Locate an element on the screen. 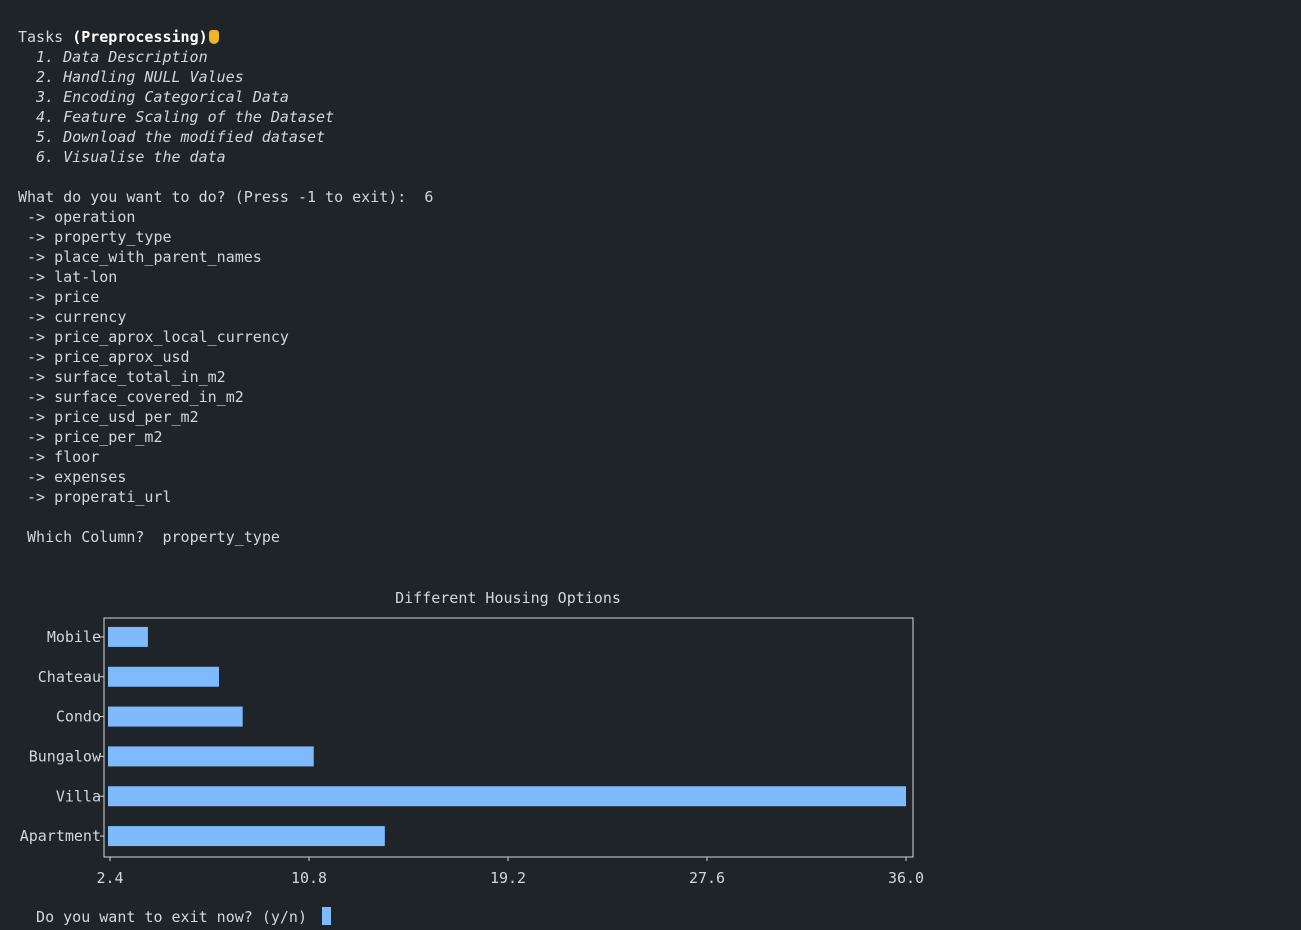  task-item: 5. Download the modified dataset is located at coordinates (176, 137).